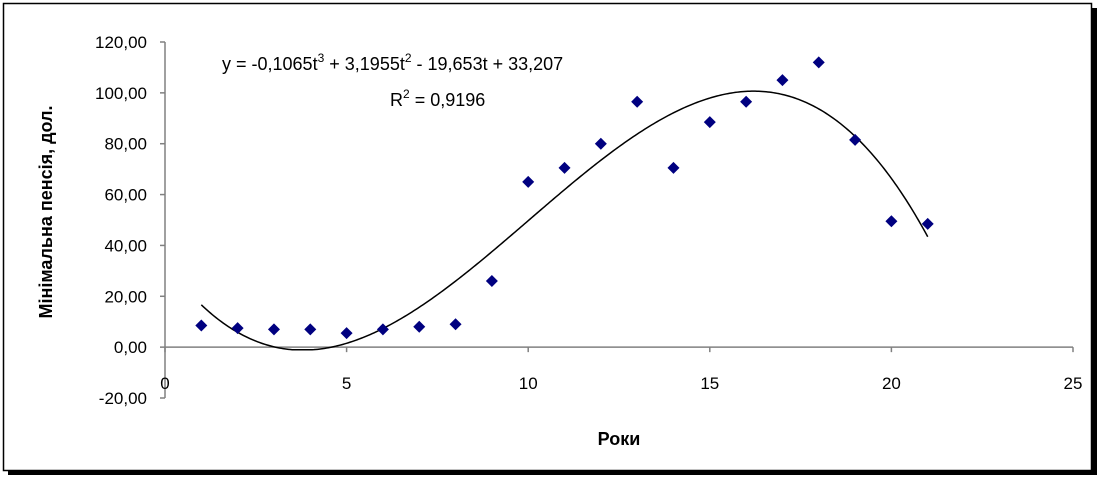  Describe the element at coordinates (321, 58) in the screenshot. I see `equation-exponent-3: 3` at that location.